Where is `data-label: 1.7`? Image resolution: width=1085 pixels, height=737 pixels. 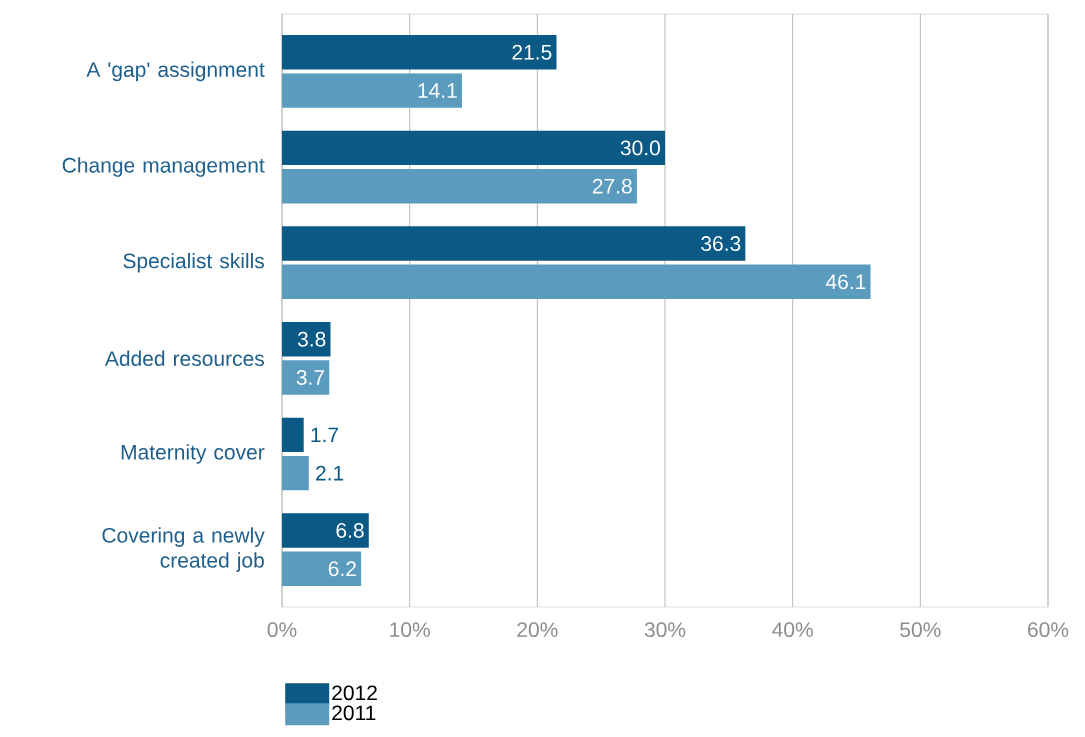 data-label: 1.7 is located at coordinates (325, 435).